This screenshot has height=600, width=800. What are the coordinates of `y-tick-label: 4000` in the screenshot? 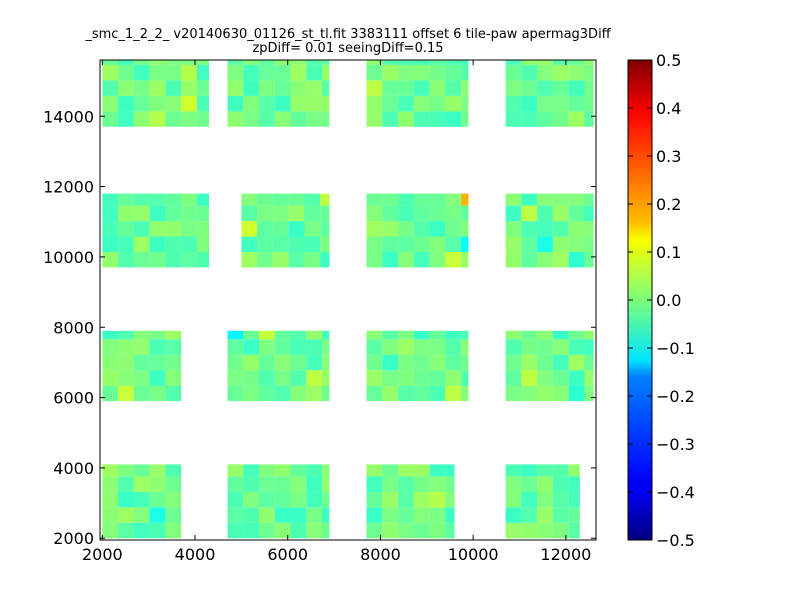 It's located at (73, 468).